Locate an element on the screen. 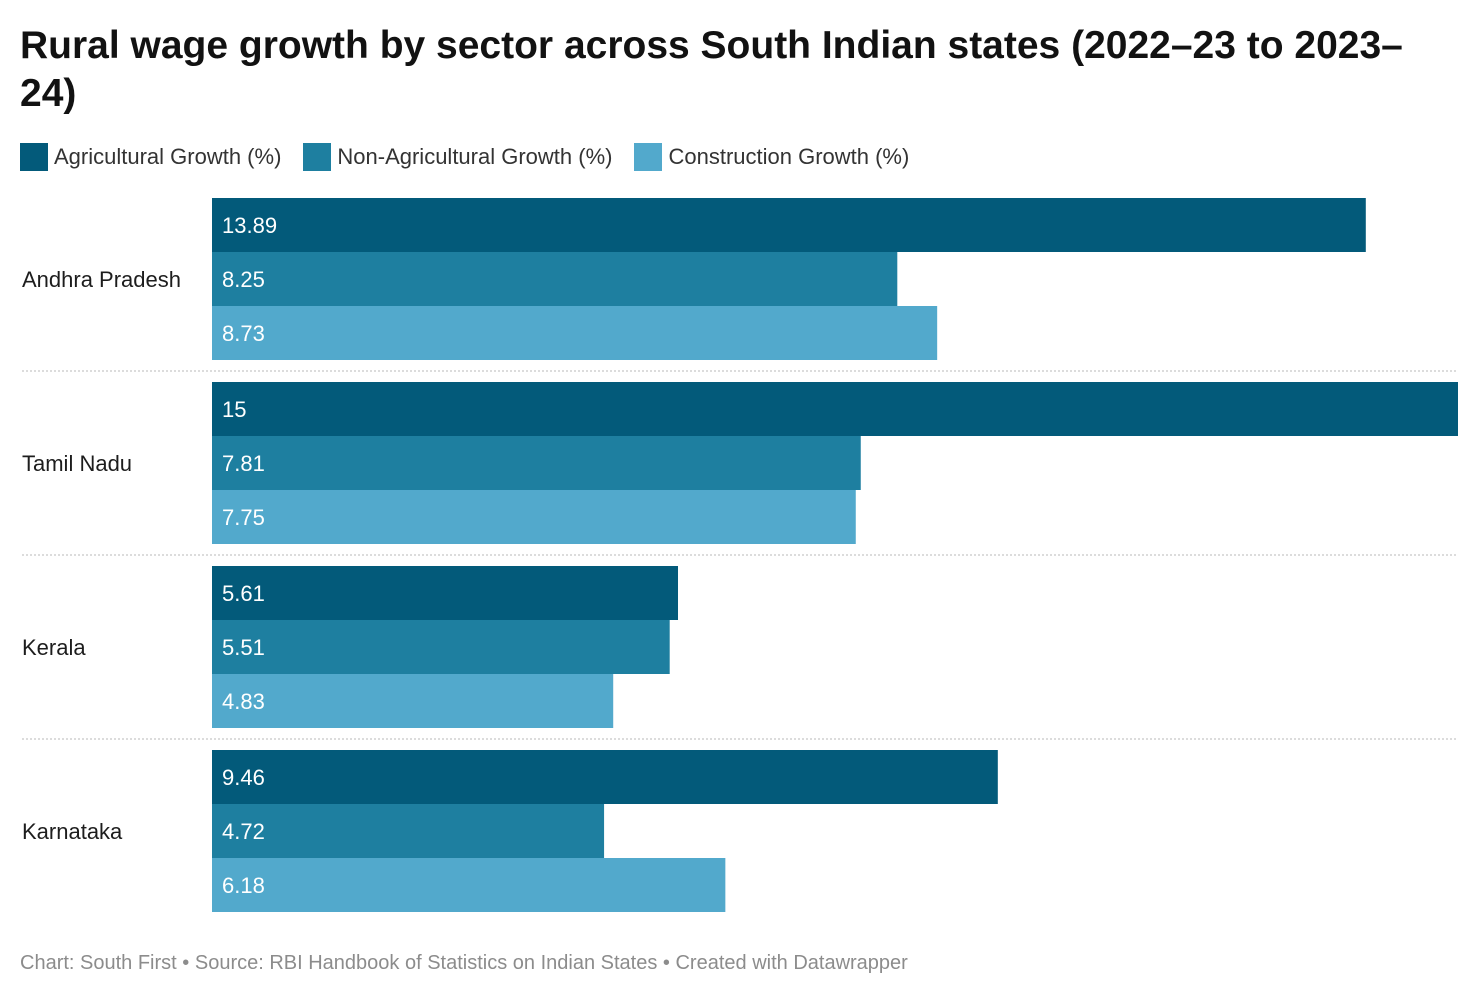  bar-kerala-construction-growth is located at coordinates (413, 701).